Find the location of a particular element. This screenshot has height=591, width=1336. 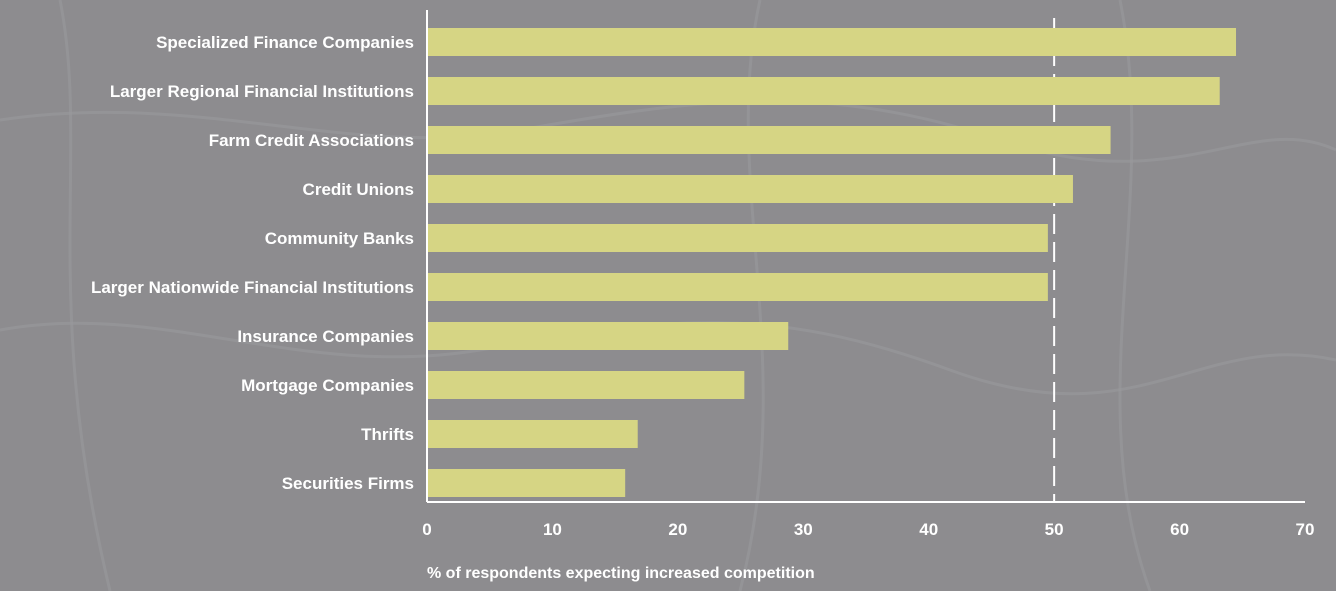

x-tick-label: 60 is located at coordinates (1179, 529).